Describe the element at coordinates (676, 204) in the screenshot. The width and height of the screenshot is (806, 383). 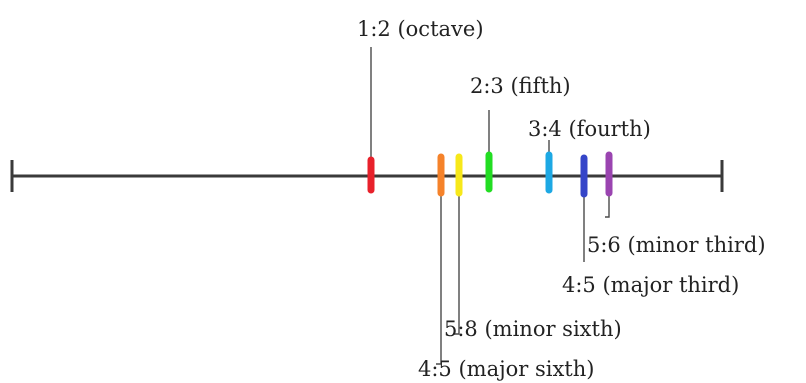
I see `interval-minor-third: 5:6 (minor third)` at that location.